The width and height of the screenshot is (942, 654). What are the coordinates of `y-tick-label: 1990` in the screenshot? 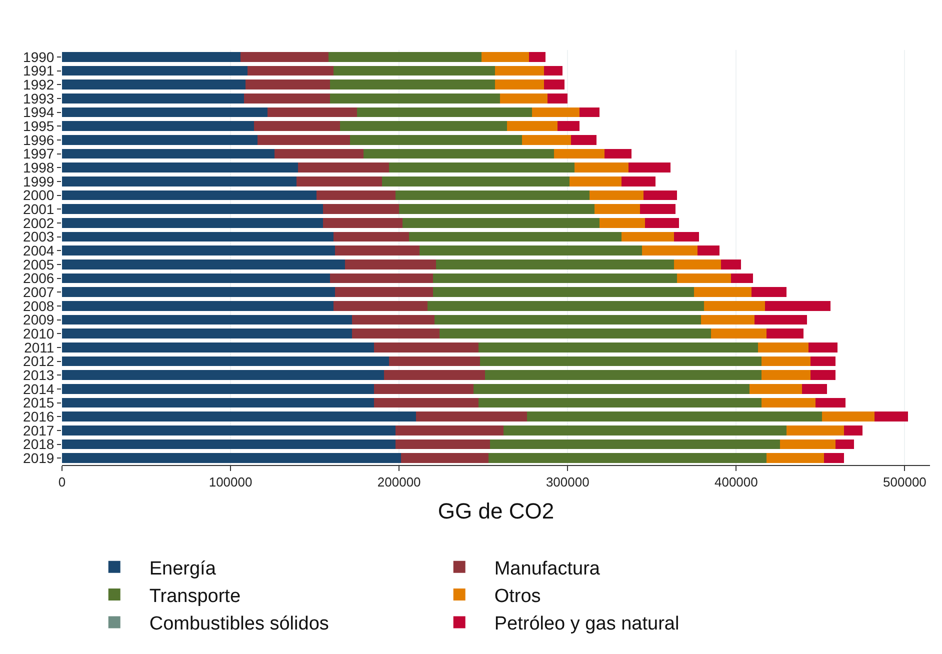 It's located at (38, 56).